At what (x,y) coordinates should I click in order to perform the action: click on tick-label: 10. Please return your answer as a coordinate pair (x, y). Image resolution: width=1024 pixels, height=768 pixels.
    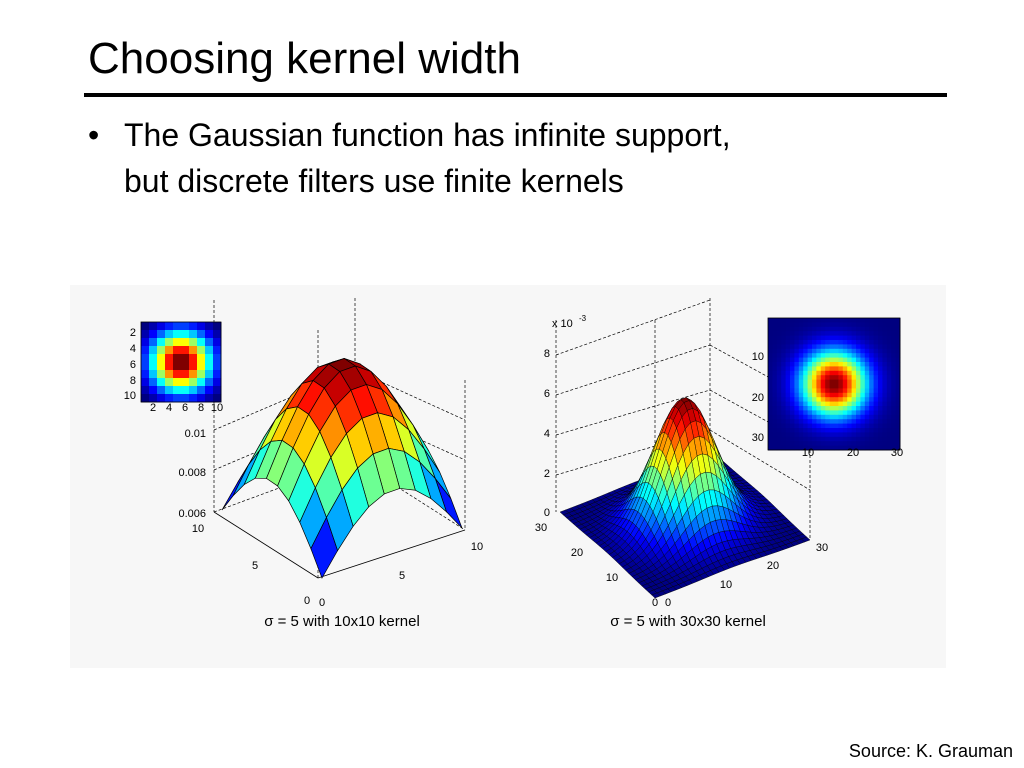
    Looking at the image, I should click on (726, 585).